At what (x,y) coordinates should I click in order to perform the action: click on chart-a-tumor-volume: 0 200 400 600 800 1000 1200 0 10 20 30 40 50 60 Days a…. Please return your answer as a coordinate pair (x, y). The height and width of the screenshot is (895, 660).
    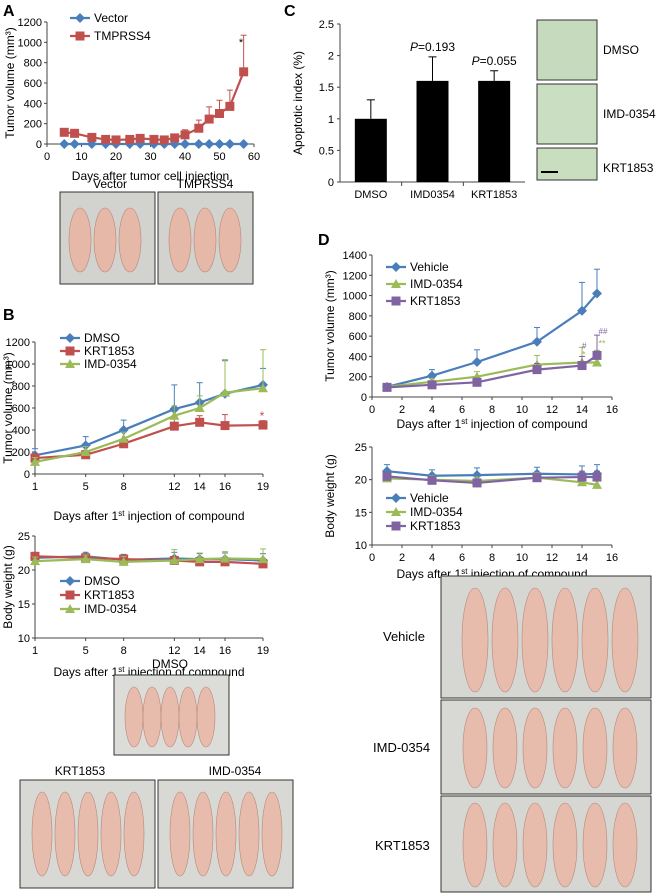
    Looking at the image, I should click on (131, 97).